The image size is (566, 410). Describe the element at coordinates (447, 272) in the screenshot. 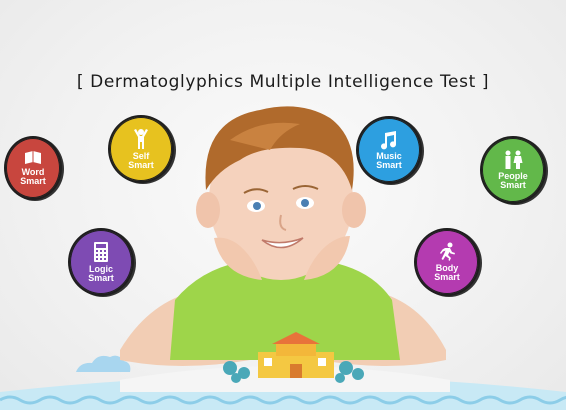

I see `badge-label: Body Smart` at that location.